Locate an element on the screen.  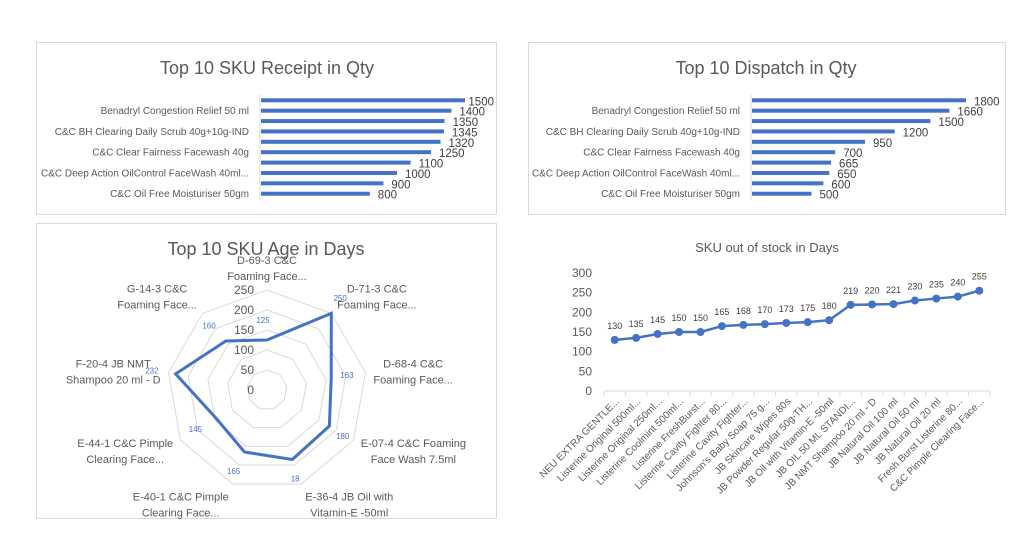
radar-category-label-line: D-68-4 C&C is located at coordinates (413, 365).